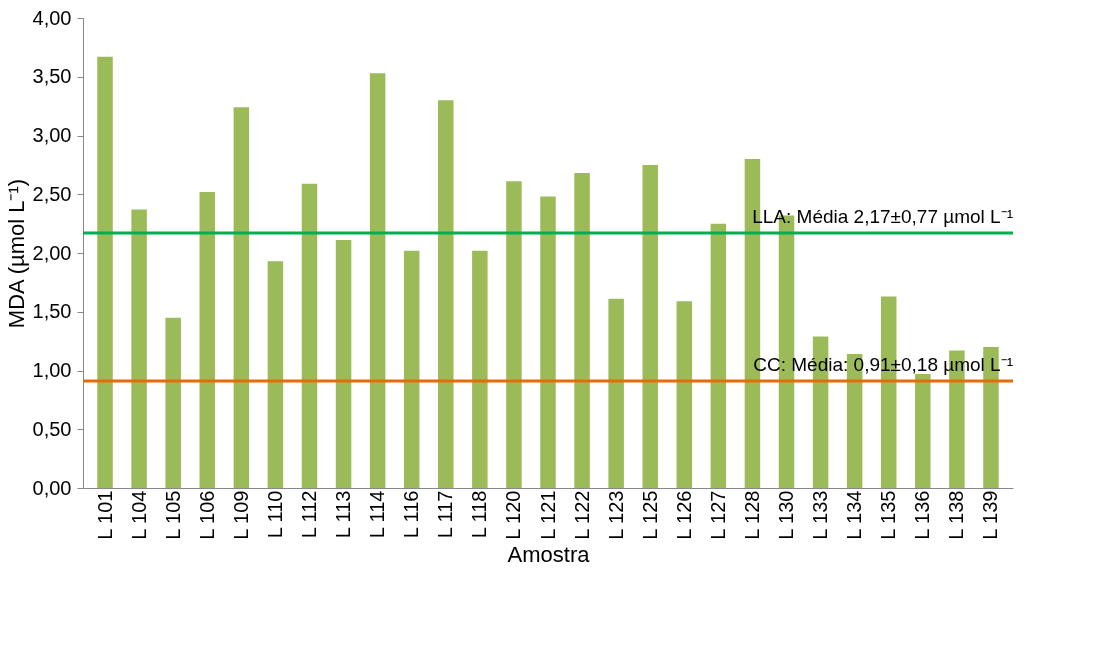 Image resolution: width=1102 pixels, height=650 pixels. What do you see at coordinates (411, 514) in the screenshot?
I see `x-tick-label: L 116` at bounding box center [411, 514].